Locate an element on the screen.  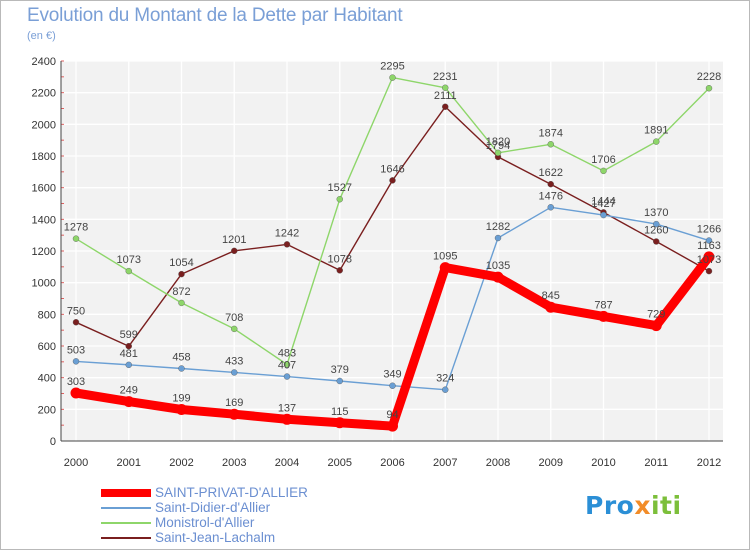
y-tick-label: 1600 is located at coordinates (44, 189).